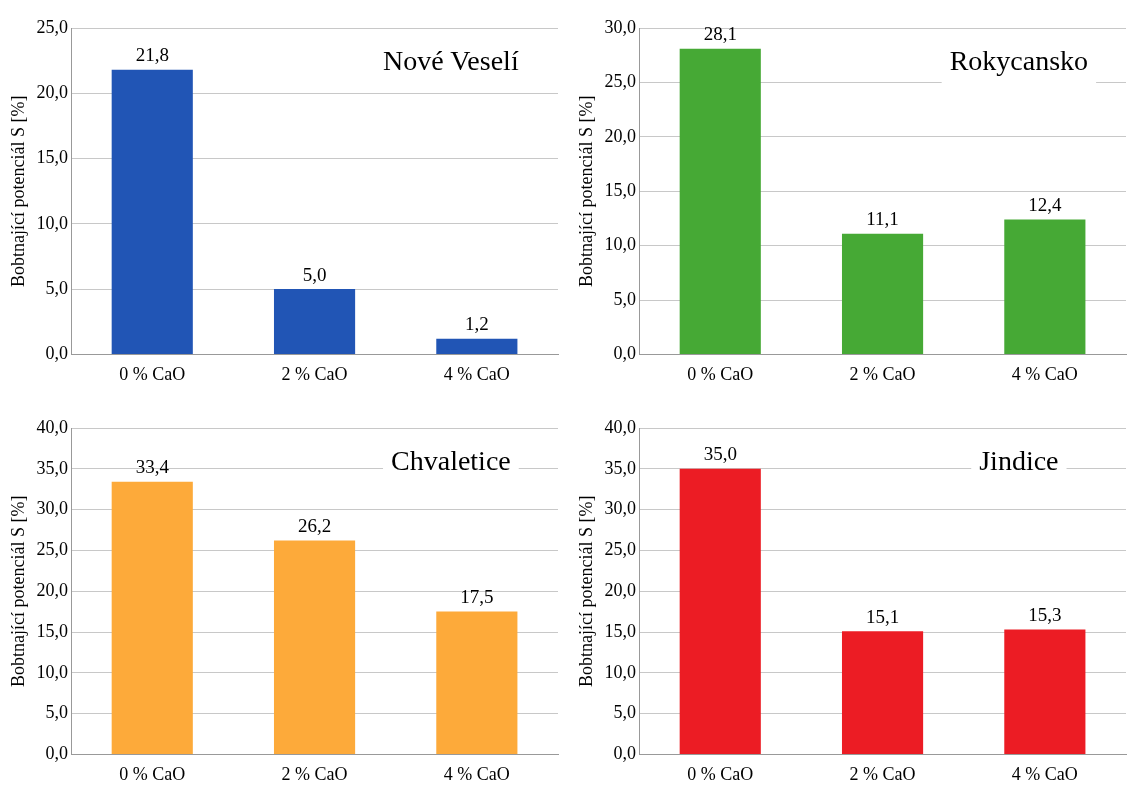 The image size is (1137, 801). Describe the element at coordinates (451, 61) in the screenshot. I see `text: Nové Veselí` at that location.